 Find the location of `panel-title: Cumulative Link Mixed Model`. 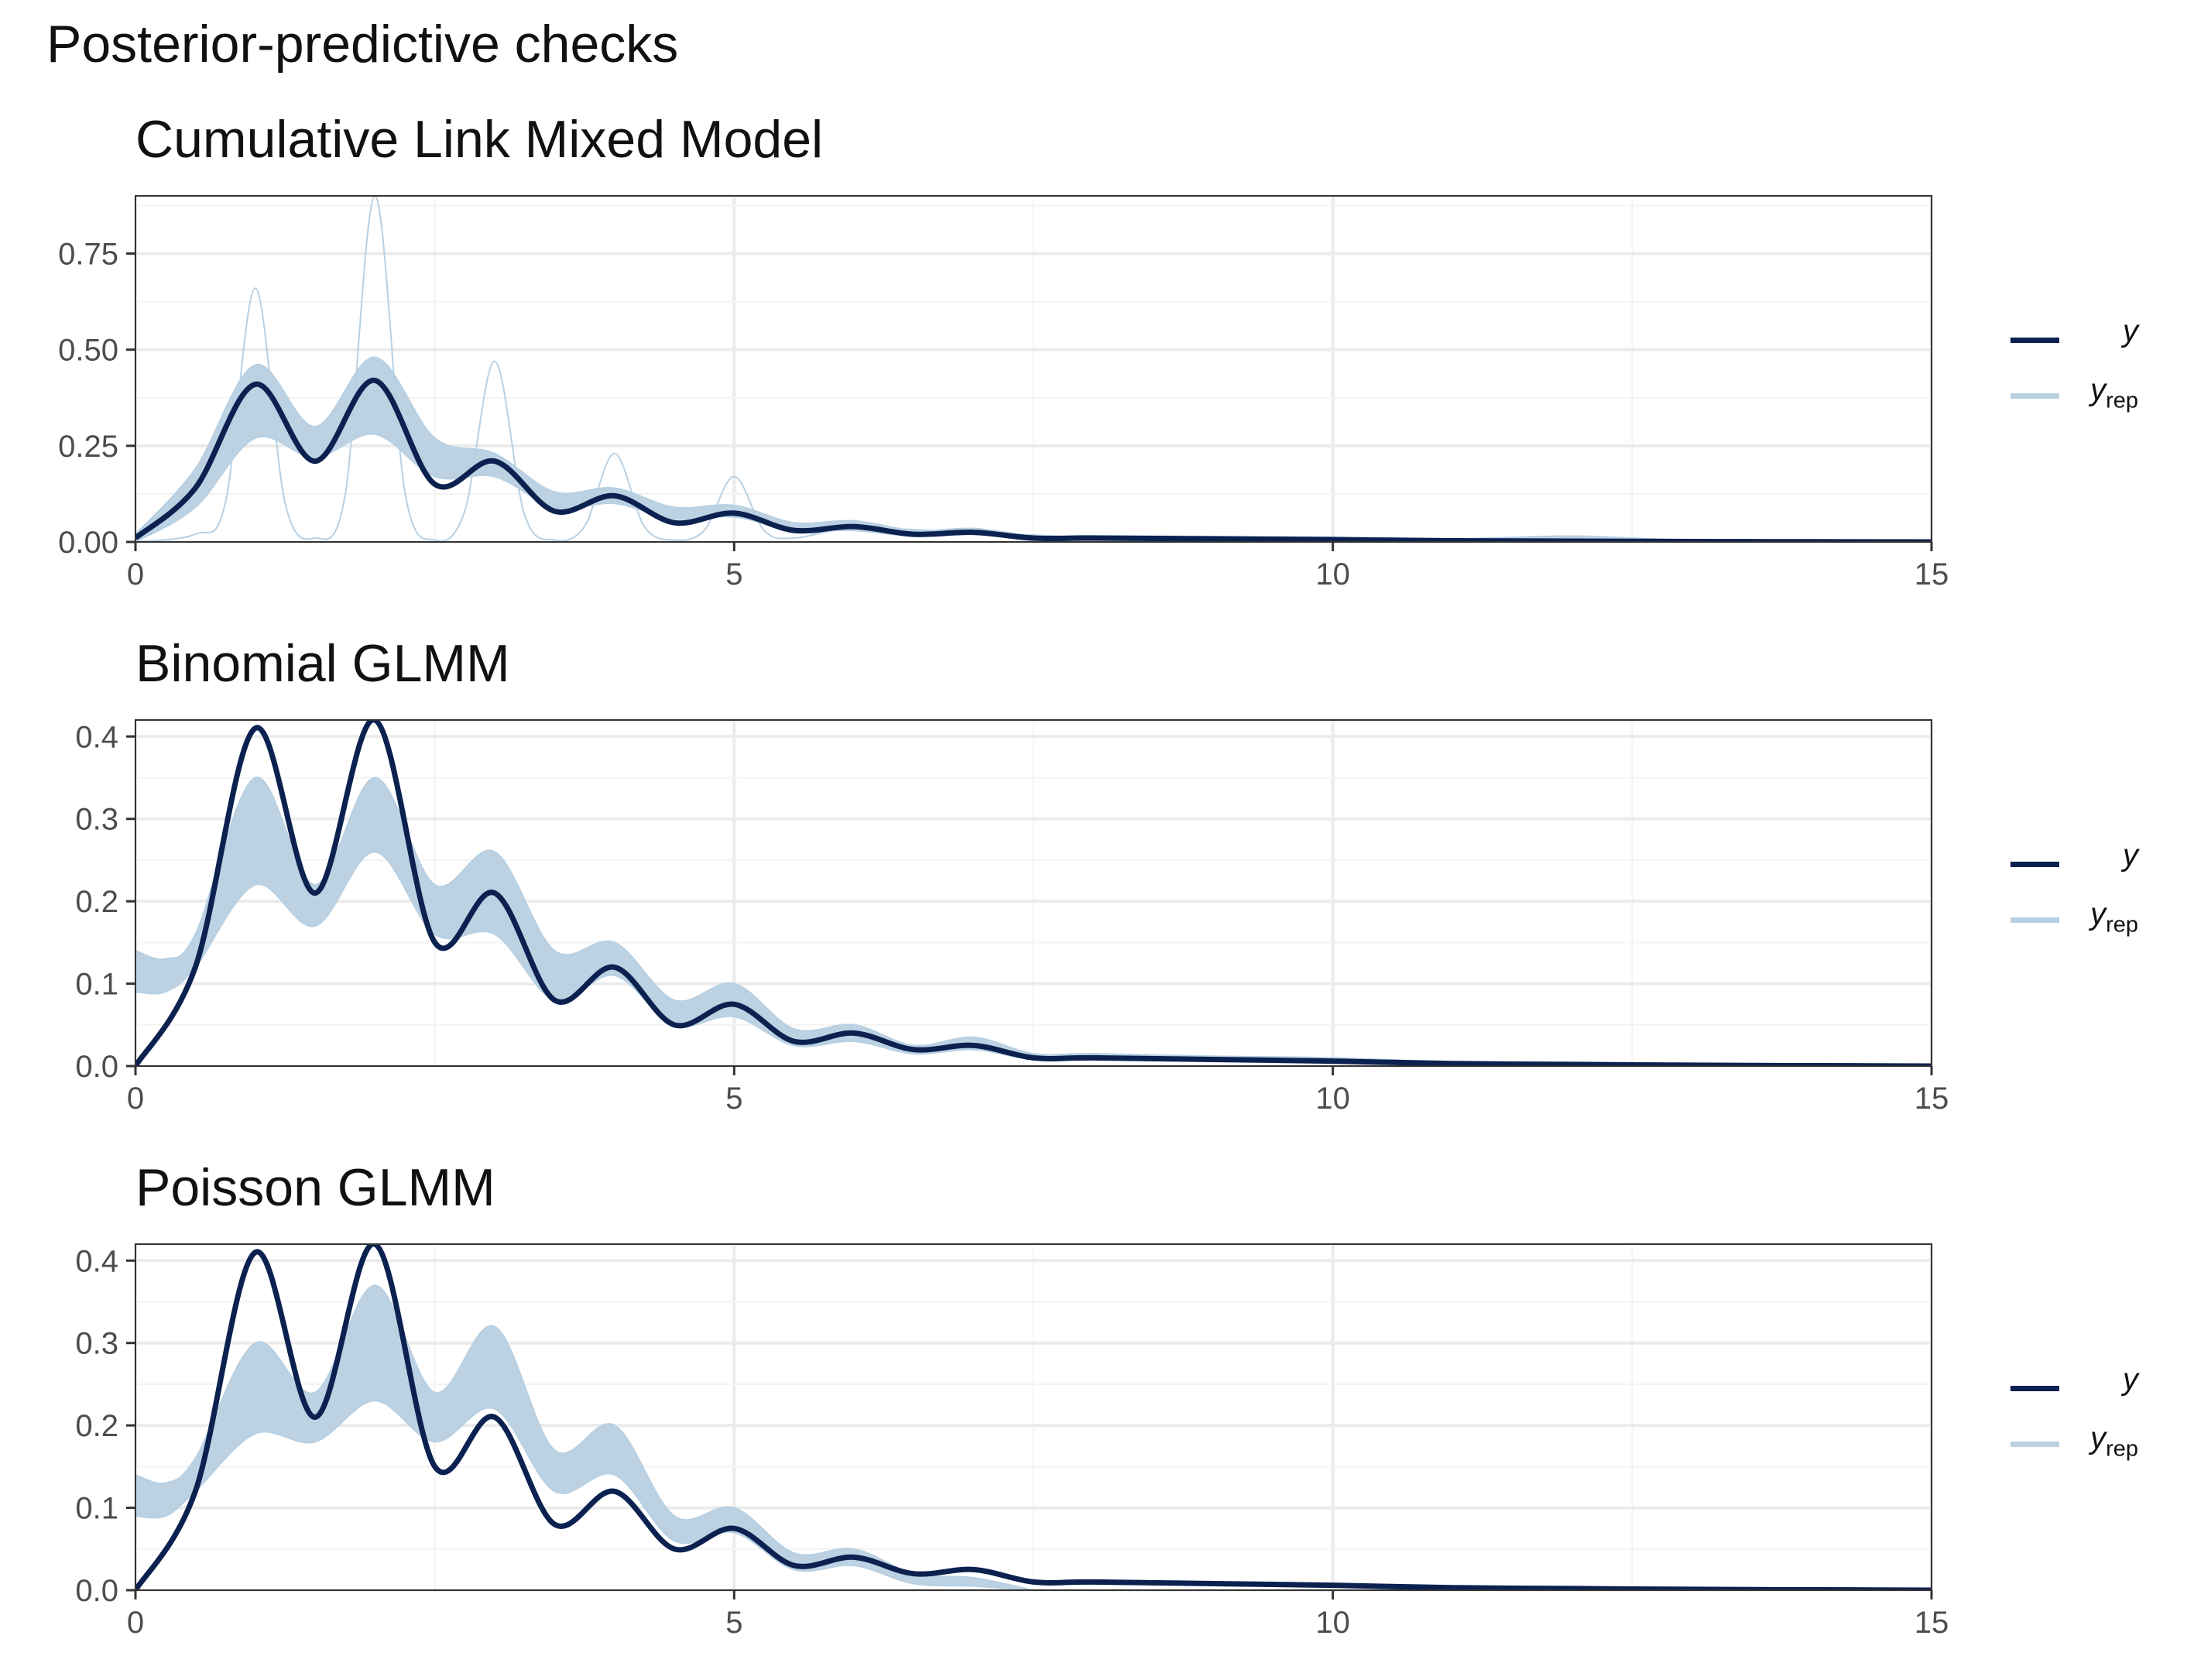

panel-title: Cumulative Link Mixed Model is located at coordinates (479, 139).